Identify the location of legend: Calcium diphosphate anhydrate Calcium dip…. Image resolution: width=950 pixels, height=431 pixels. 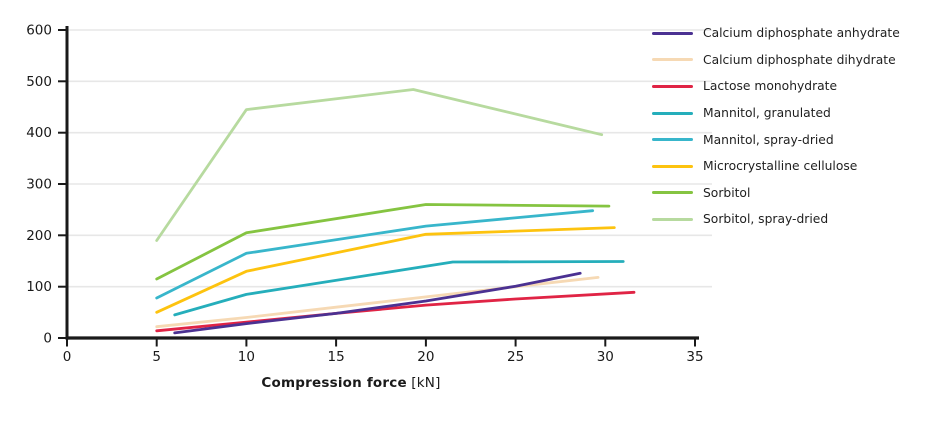
(776, 126).